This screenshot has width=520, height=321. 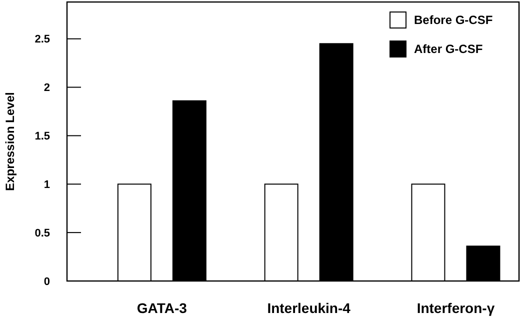 What do you see at coordinates (309, 308) in the screenshot?
I see `x-tick-label: Interleukin-4` at bounding box center [309, 308].